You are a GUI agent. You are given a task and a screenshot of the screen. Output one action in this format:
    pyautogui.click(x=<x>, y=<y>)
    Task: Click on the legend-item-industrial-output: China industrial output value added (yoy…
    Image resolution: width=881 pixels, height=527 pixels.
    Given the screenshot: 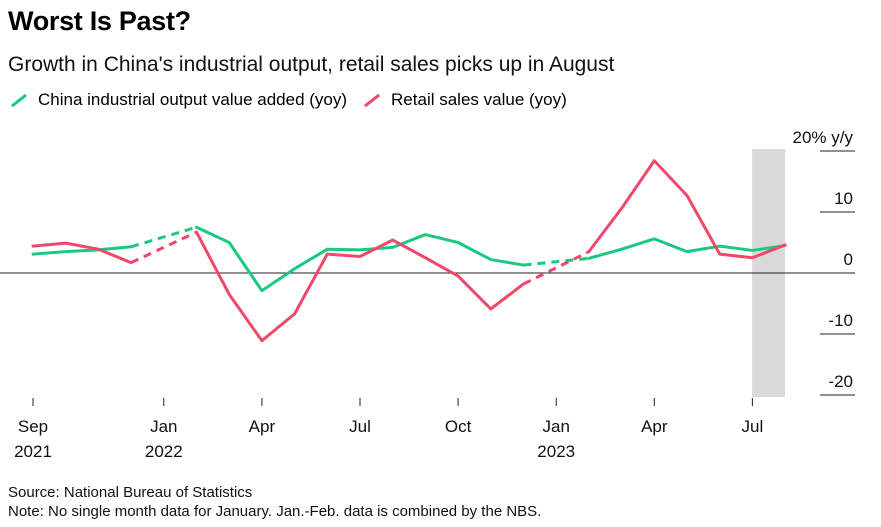 What is the action you would take?
    pyautogui.click(x=177, y=100)
    